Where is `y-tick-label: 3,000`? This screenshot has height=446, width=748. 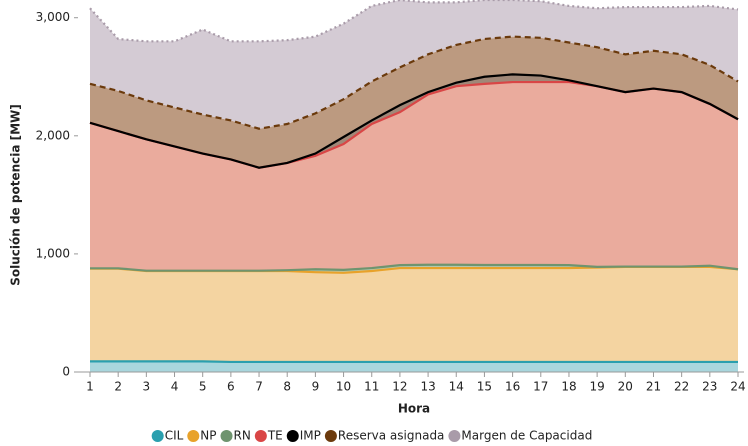 y-tick-label: 3,000 is located at coordinates (53, 17).